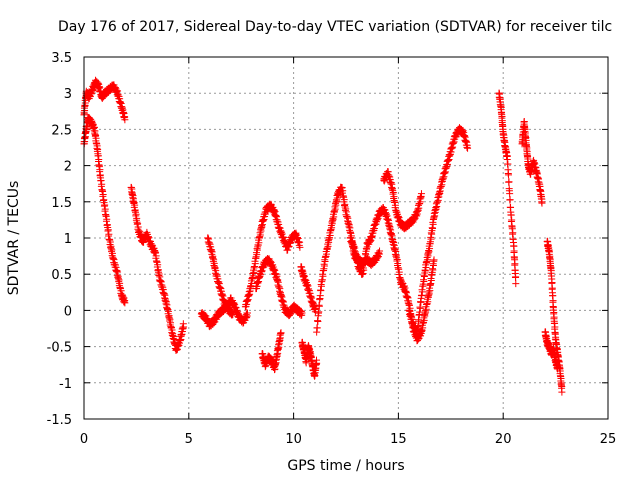 The height and width of the screenshot is (480, 640). What do you see at coordinates (61, 130) in the screenshot?
I see `y-tick-label: 2.5` at bounding box center [61, 130].